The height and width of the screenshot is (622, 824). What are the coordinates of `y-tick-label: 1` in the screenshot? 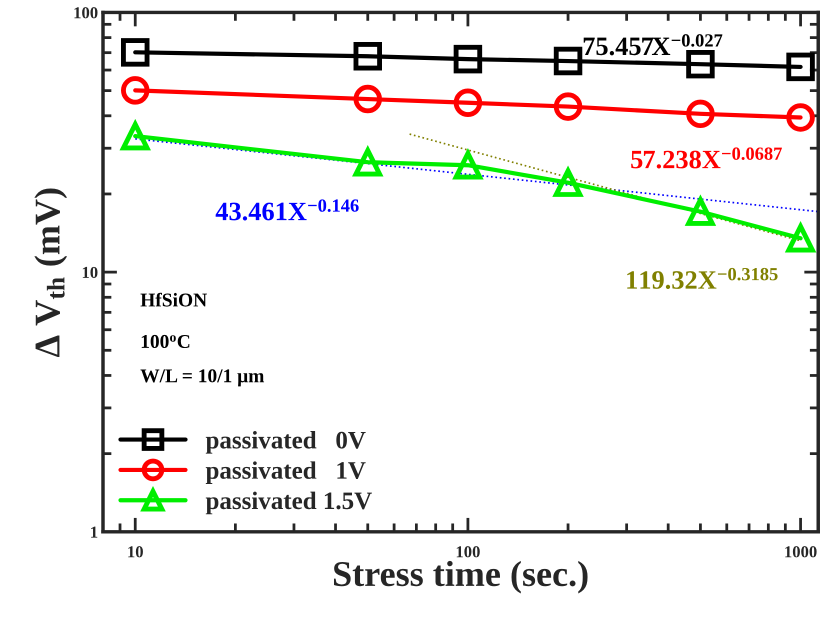 It's located at (94, 532).